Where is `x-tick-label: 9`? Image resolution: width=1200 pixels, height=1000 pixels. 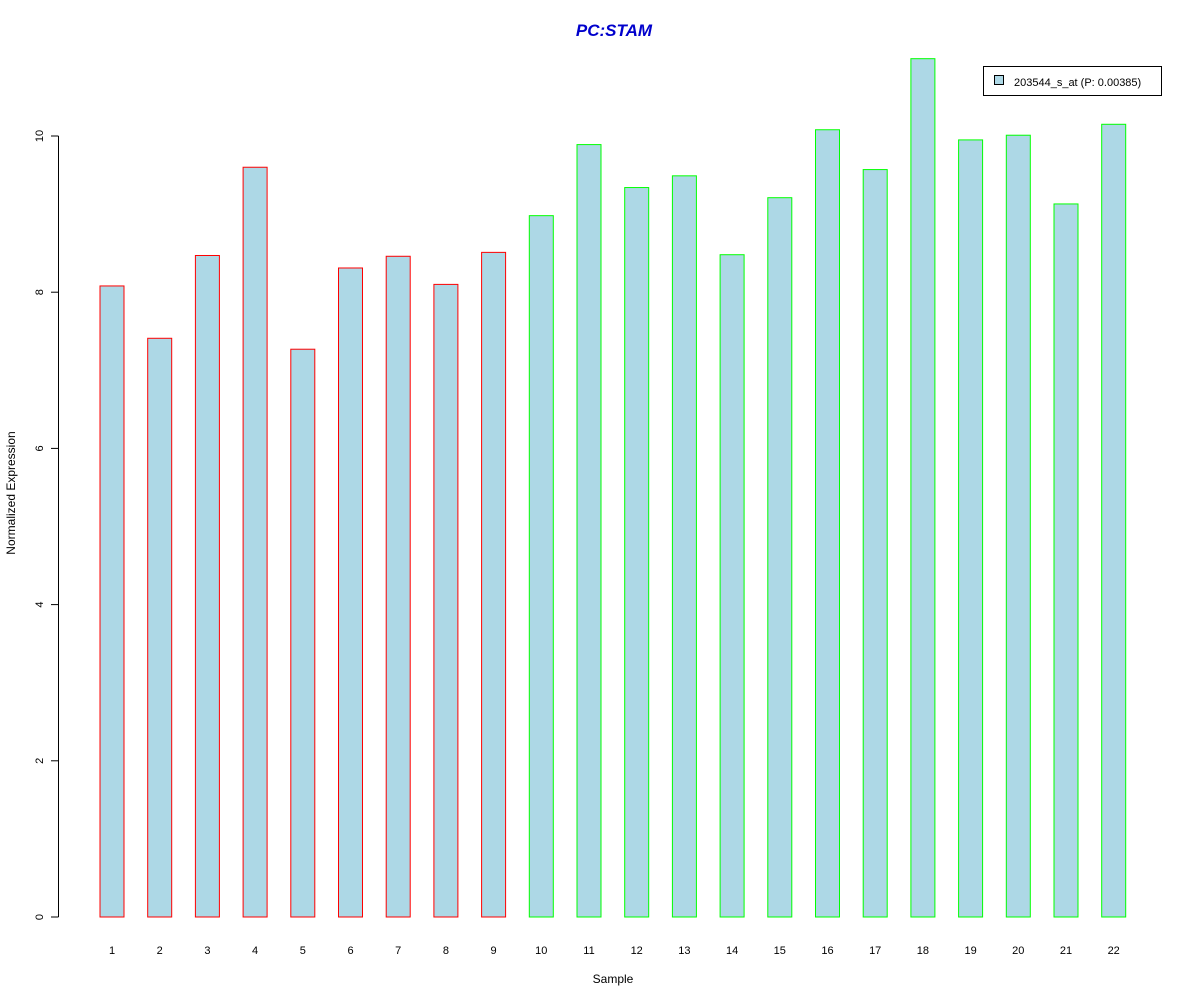 x-tick-label: 9 is located at coordinates (494, 951).